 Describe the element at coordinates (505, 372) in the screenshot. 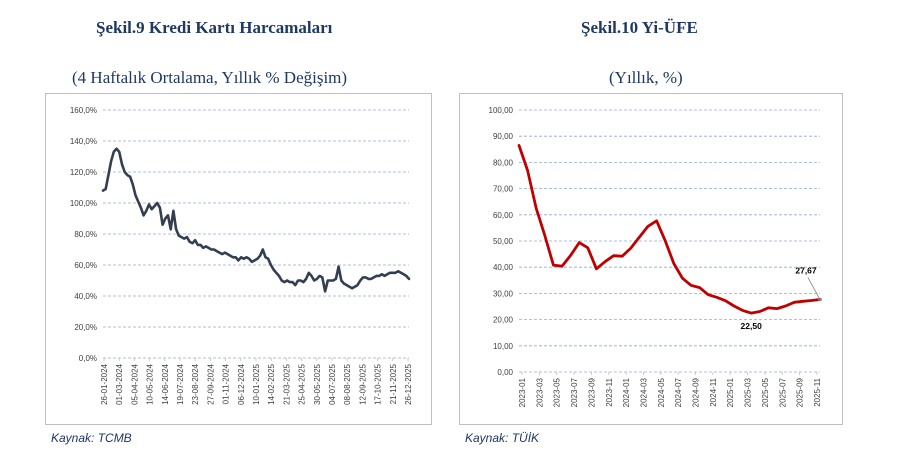

I see `y-tick-label: 0,00` at that location.